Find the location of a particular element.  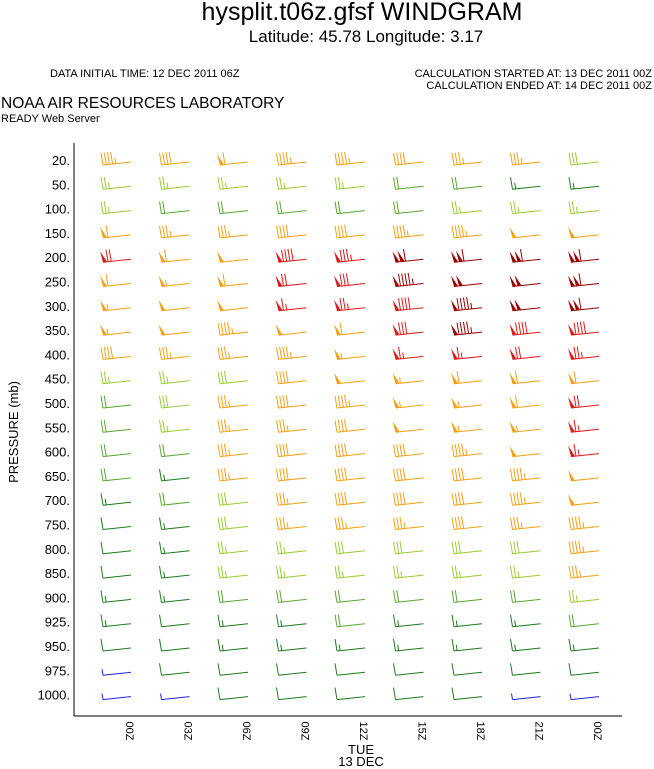

y-tick-label: 250. is located at coordinates (57, 282).